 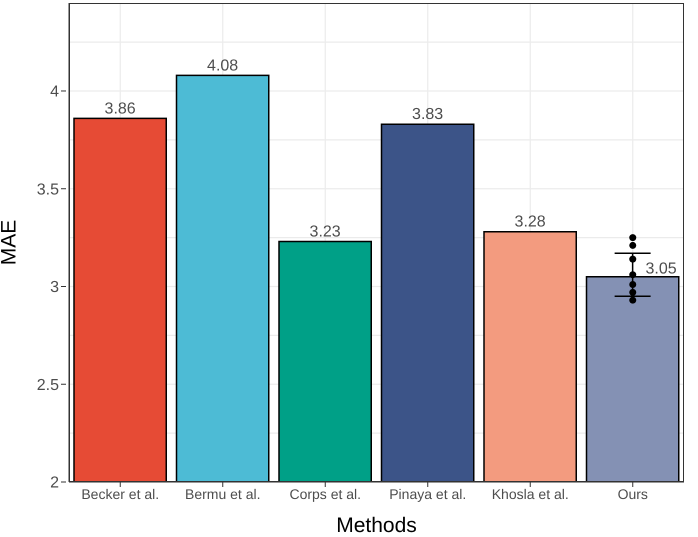 I want to click on x-tick-label: Pinaya et al., so click(x=427, y=494).